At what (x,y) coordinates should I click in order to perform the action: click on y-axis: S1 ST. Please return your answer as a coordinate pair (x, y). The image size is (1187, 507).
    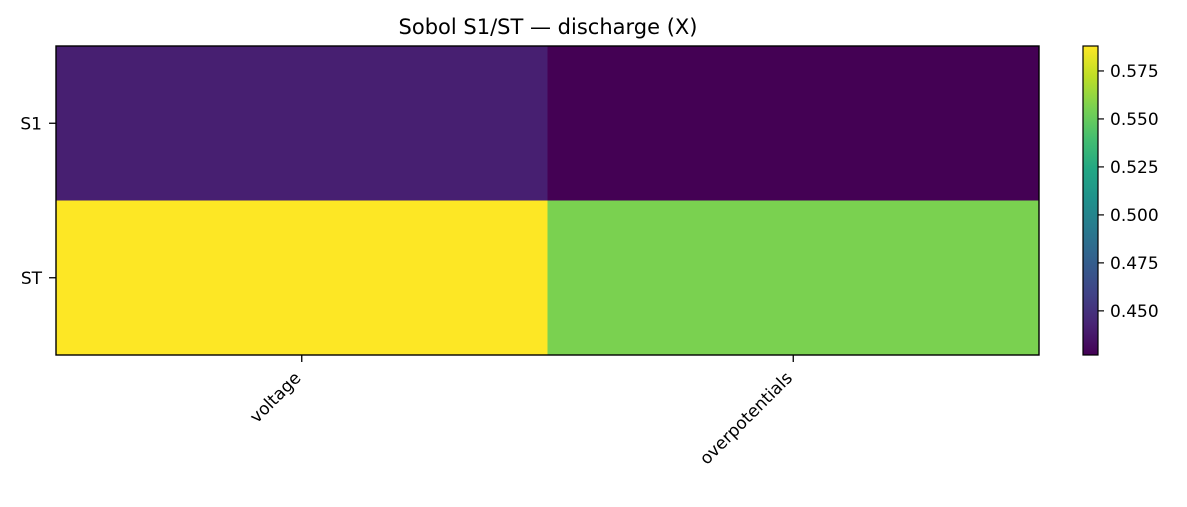
    Looking at the image, I should click on (38, 201).